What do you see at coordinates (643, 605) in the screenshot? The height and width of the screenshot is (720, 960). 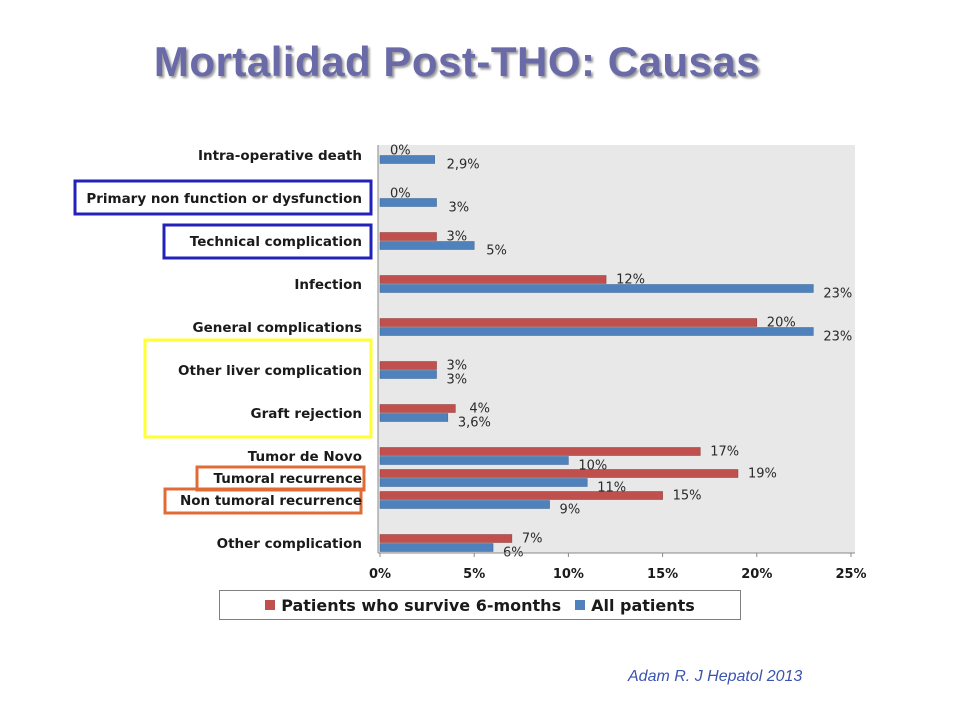 I see `legend-label-all: All patients` at bounding box center [643, 605].